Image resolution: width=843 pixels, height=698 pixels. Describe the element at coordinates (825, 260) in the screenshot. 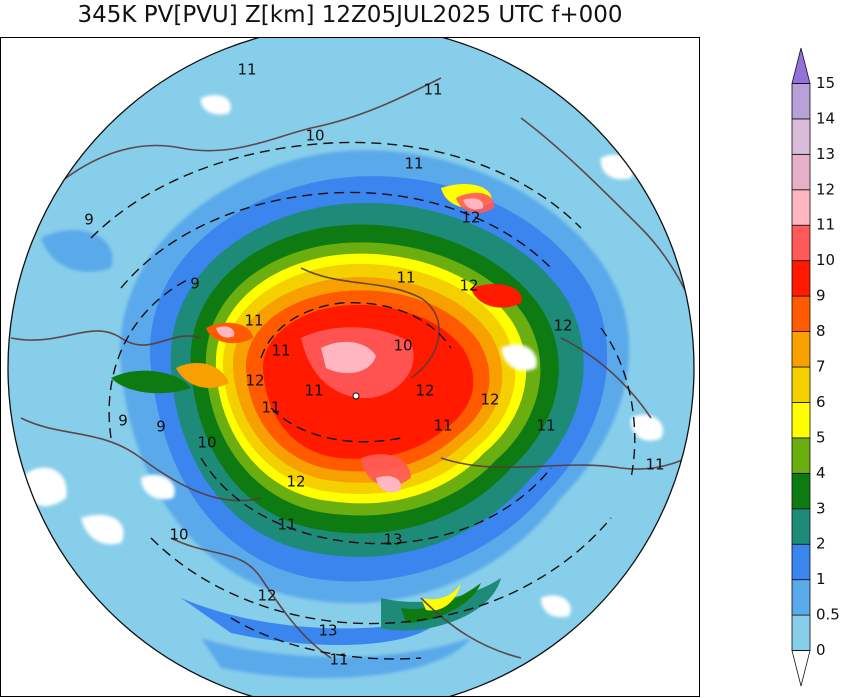

I see `colorbar-tick-label: 10` at that location.